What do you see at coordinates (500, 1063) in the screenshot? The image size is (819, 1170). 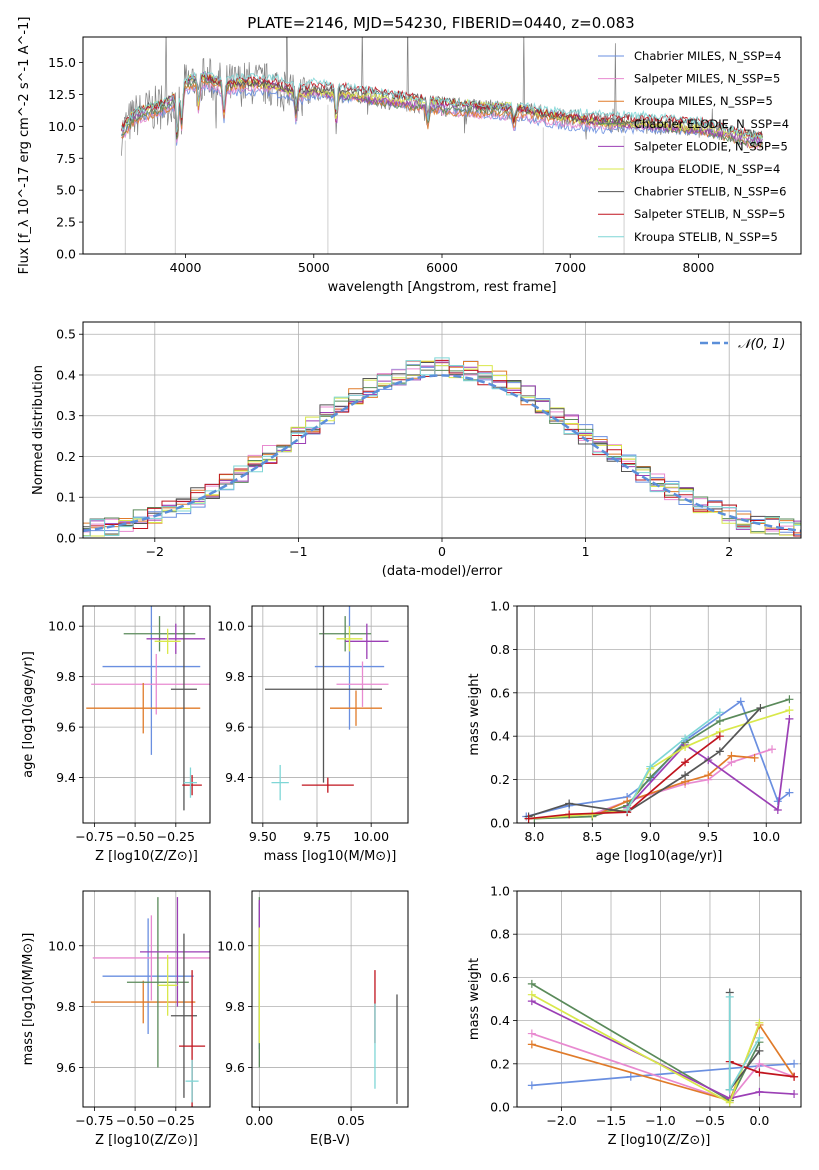 I see `y-tick-label: 0.2` at bounding box center [500, 1063].